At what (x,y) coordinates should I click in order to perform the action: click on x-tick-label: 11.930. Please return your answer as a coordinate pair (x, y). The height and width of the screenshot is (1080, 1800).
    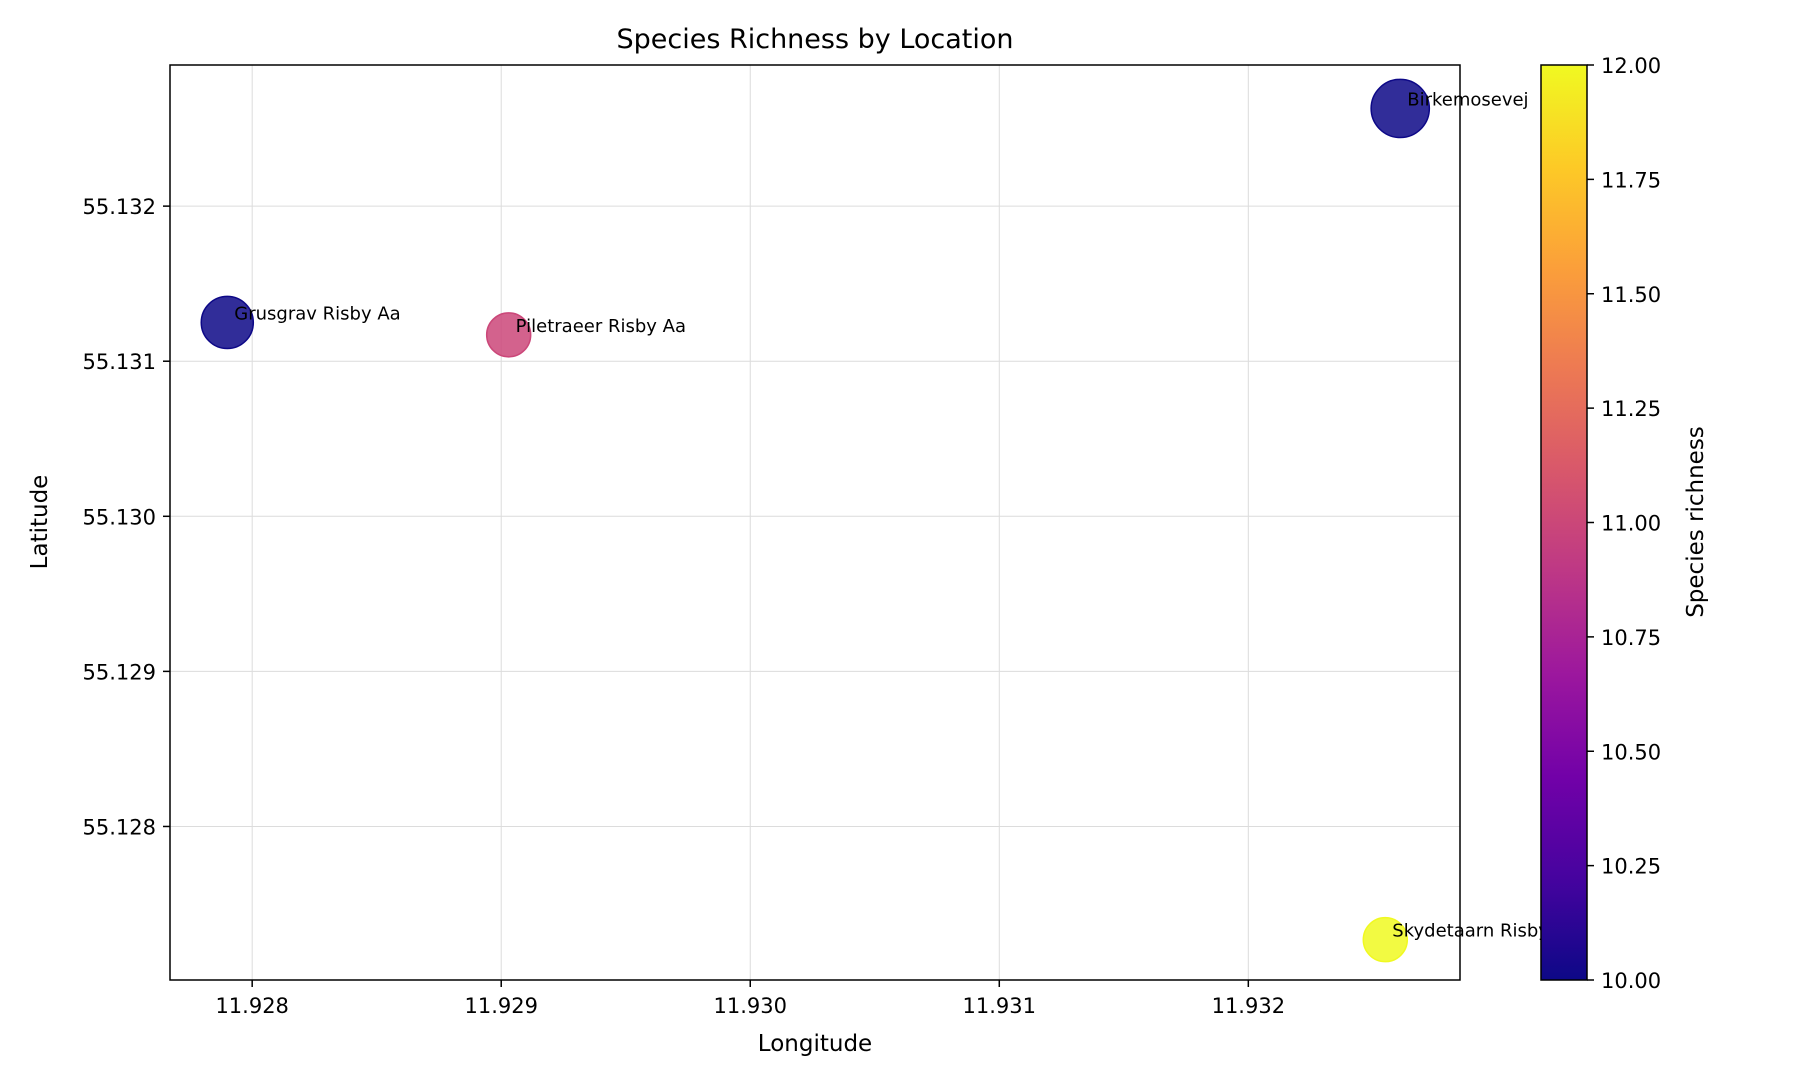
    Looking at the image, I should click on (750, 1006).